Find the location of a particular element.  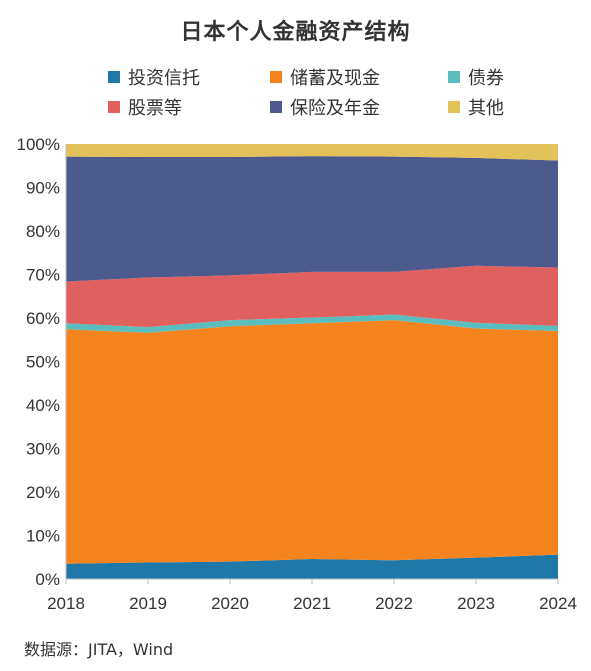

y-tick-label: 40% is located at coordinates (43, 405).